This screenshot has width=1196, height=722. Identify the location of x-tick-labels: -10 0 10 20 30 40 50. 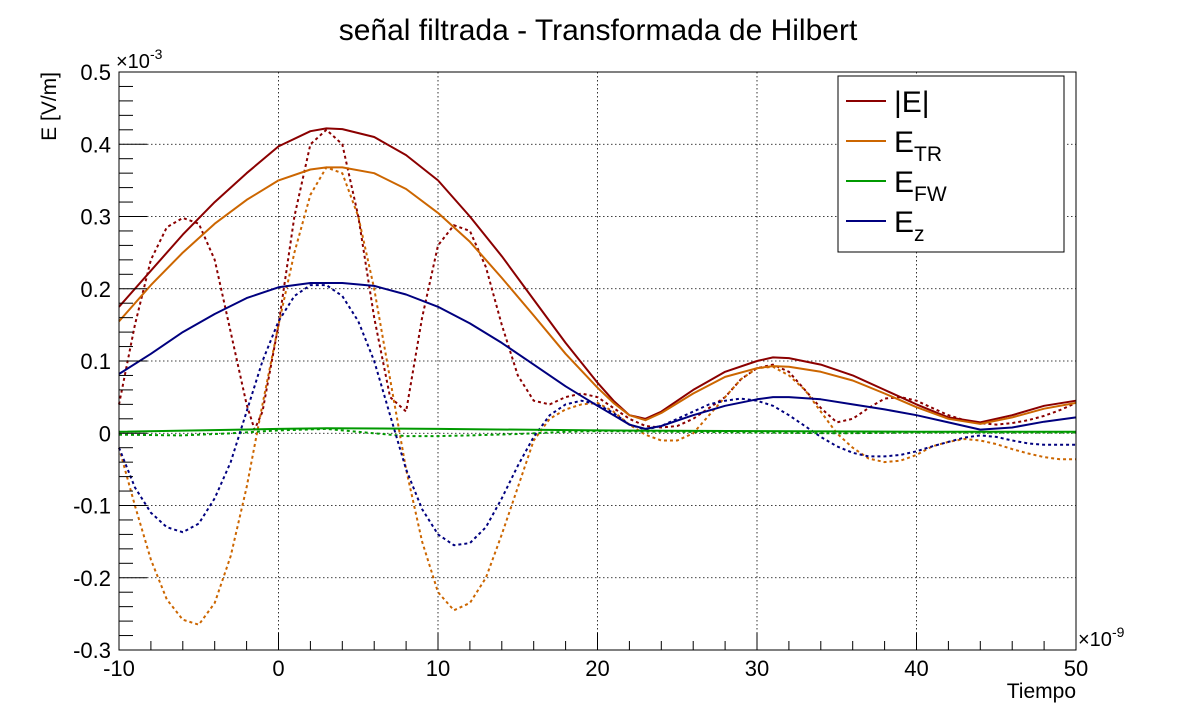
(595, 668).